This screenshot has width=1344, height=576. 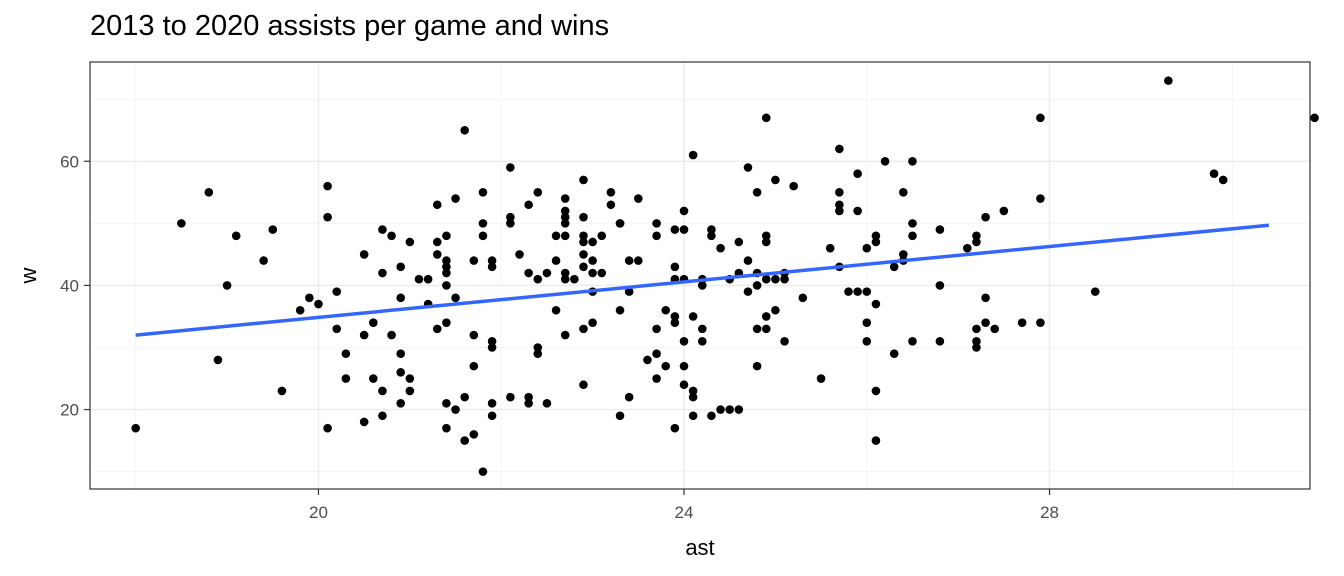 I want to click on x-tick-label: 28, so click(x=1049, y=512).